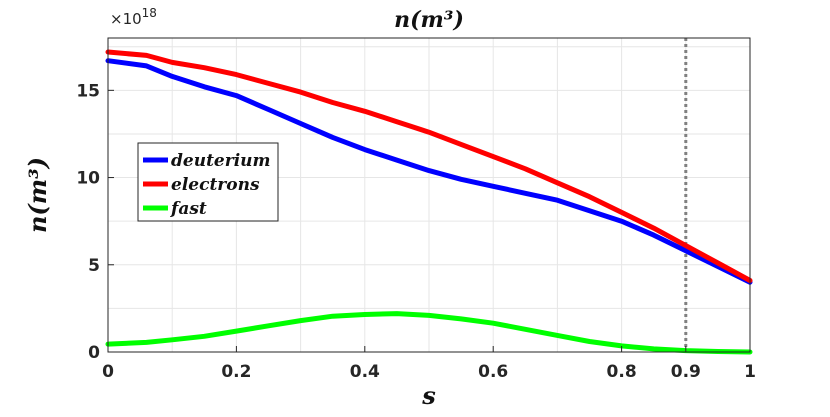 This screenshot has width=830, height=417. Describe the element at coordinates (428, 395) in the screenshot. I see `x-axis-label: s` at that location.